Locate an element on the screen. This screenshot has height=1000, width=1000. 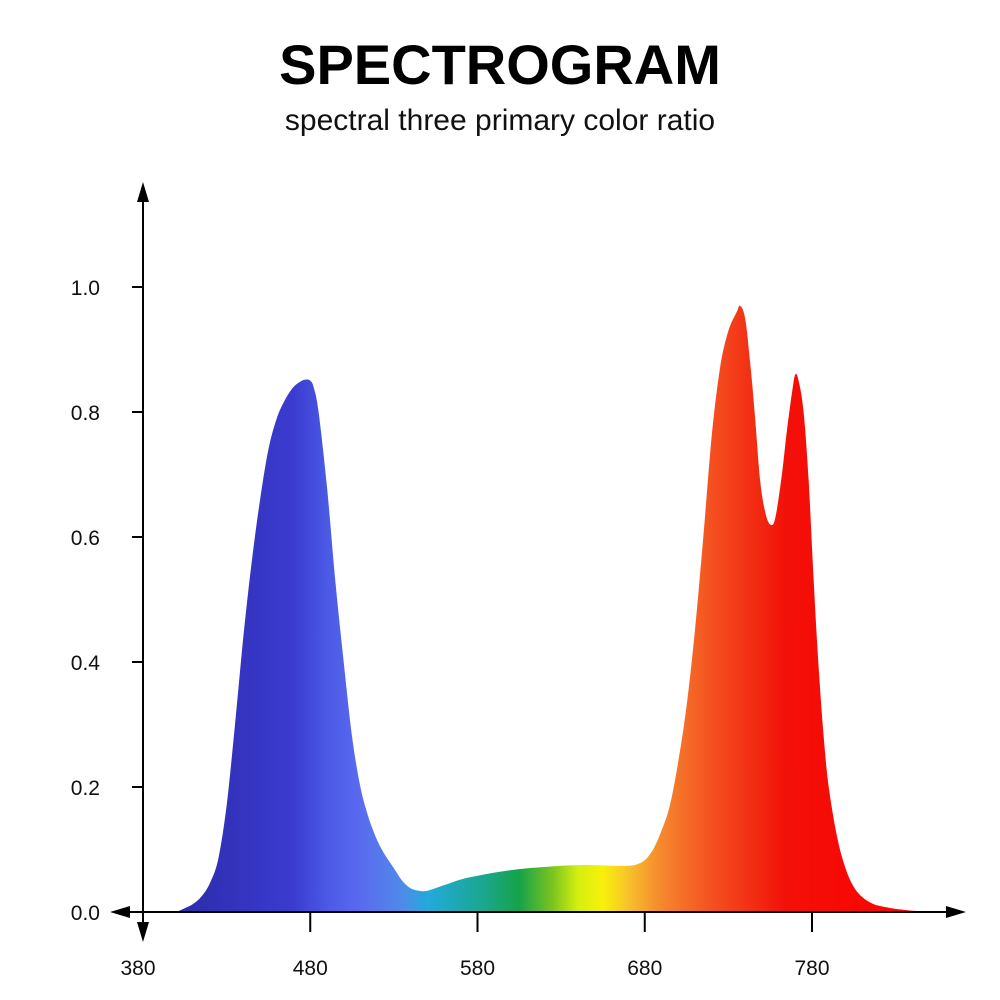
y-tick-label: 0.6 is located at coordinates (85, 538).